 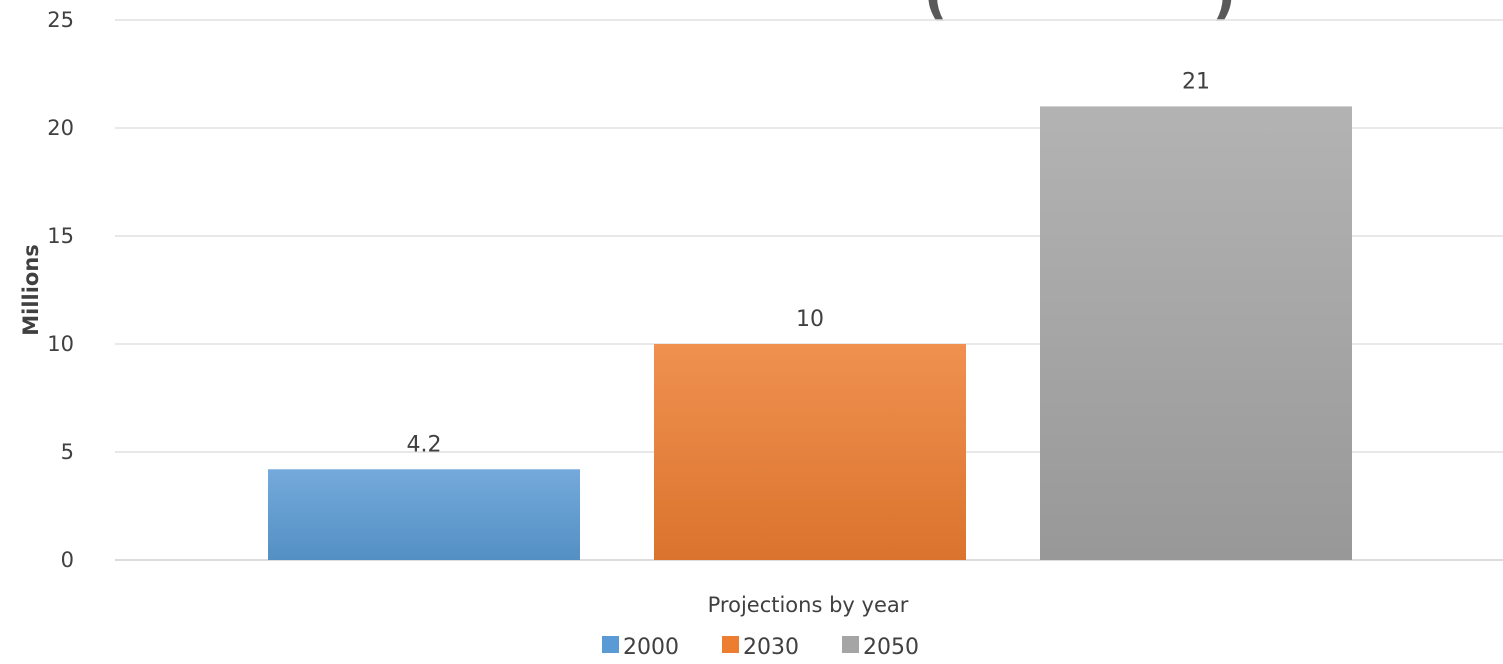 I want to click on bar-2050, so click(x=1196, y=333).